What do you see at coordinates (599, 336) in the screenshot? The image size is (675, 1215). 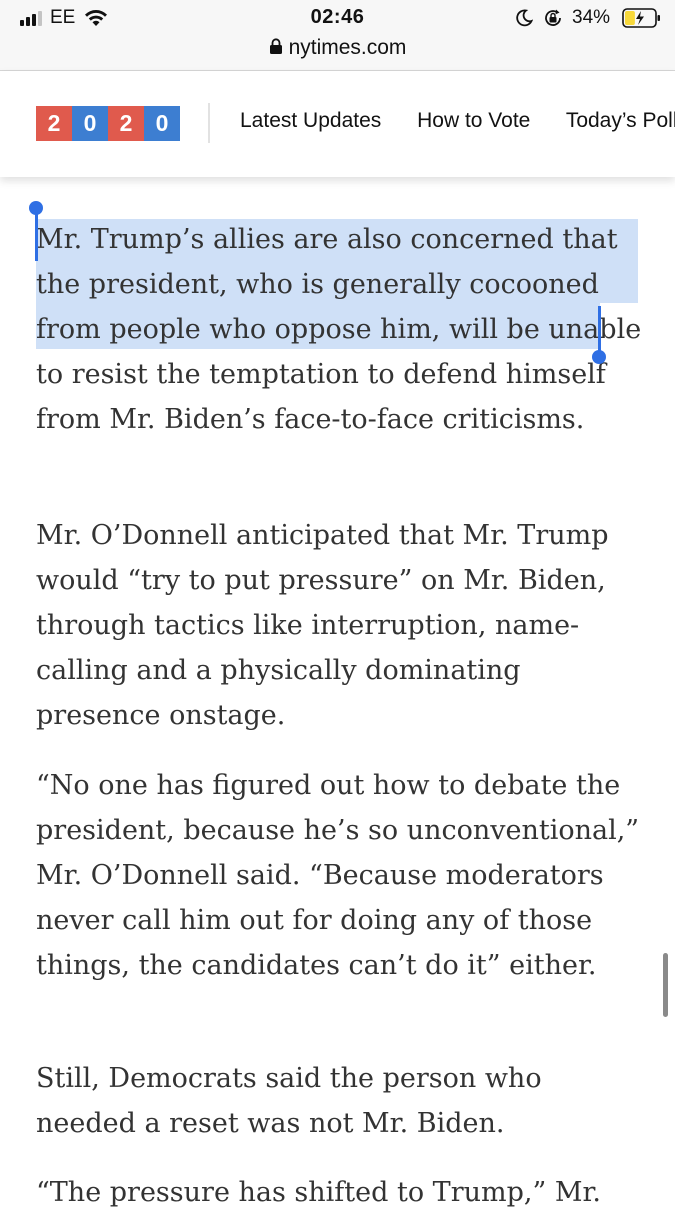 I see `selection-end-handle` at bounding box center [599, 336].